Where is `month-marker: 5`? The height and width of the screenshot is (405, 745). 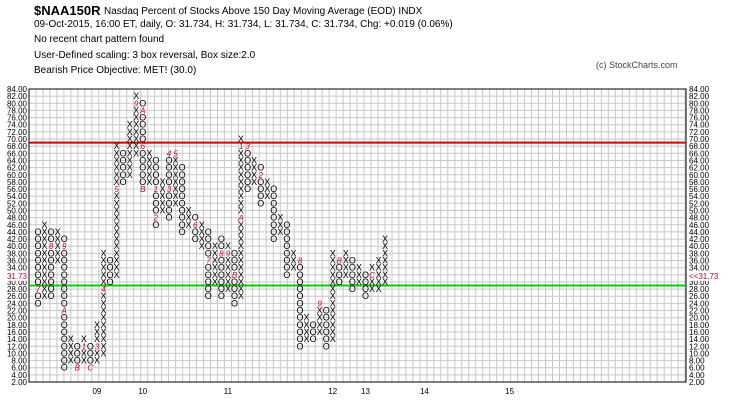
month-marker: 5 is located at coordinates (175, 153).